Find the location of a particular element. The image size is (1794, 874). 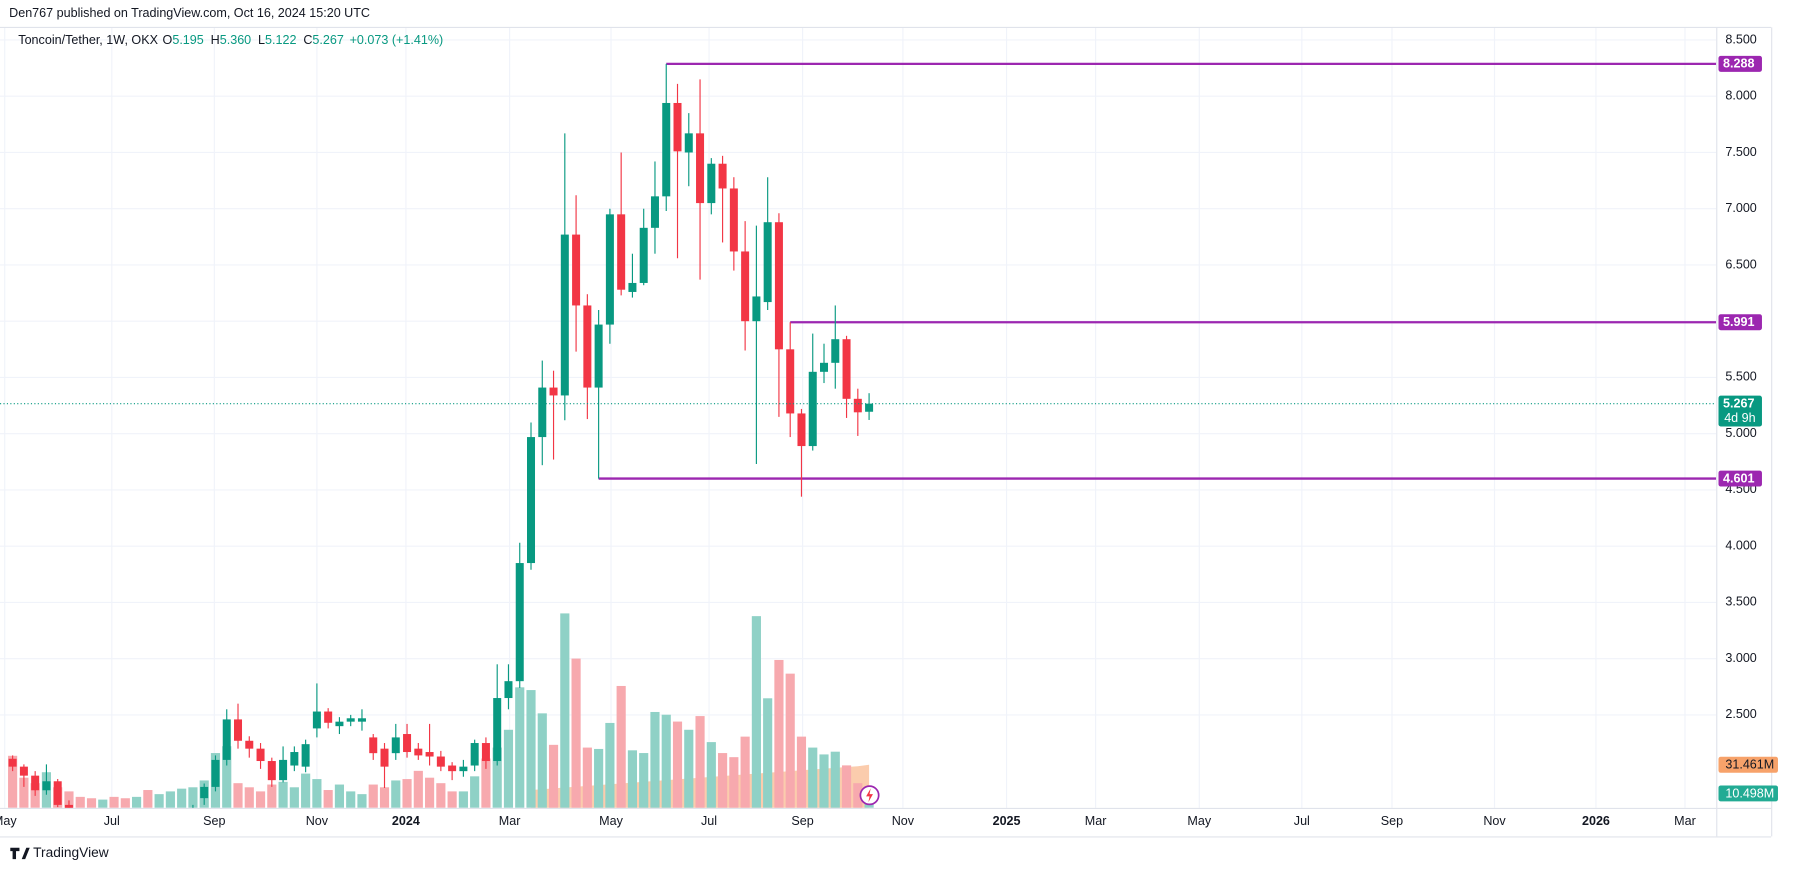

x-tick-label: Mar is located at coordinates (1685, 821).